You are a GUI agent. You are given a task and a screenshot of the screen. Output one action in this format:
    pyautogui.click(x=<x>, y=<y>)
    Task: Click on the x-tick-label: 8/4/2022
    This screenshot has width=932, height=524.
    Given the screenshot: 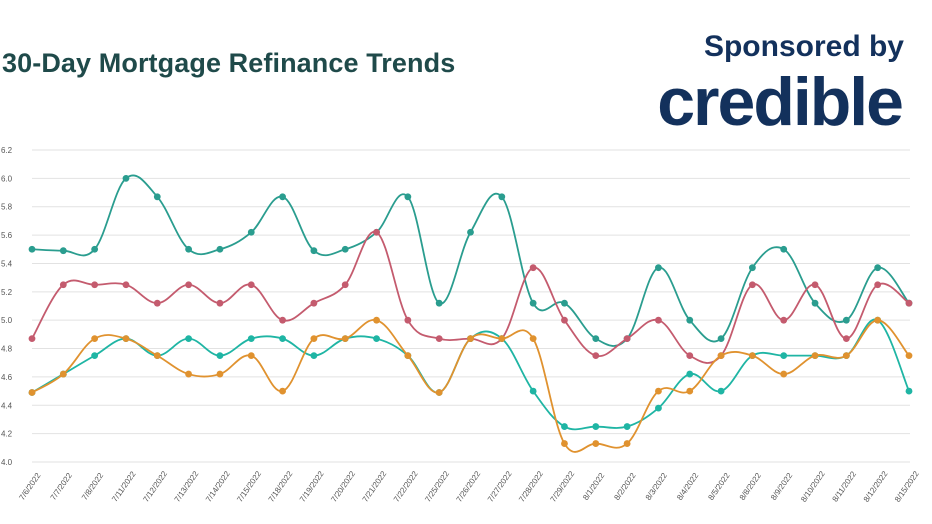 What is the action you would take?
    pyautogui.click(x=688, y=486)
    